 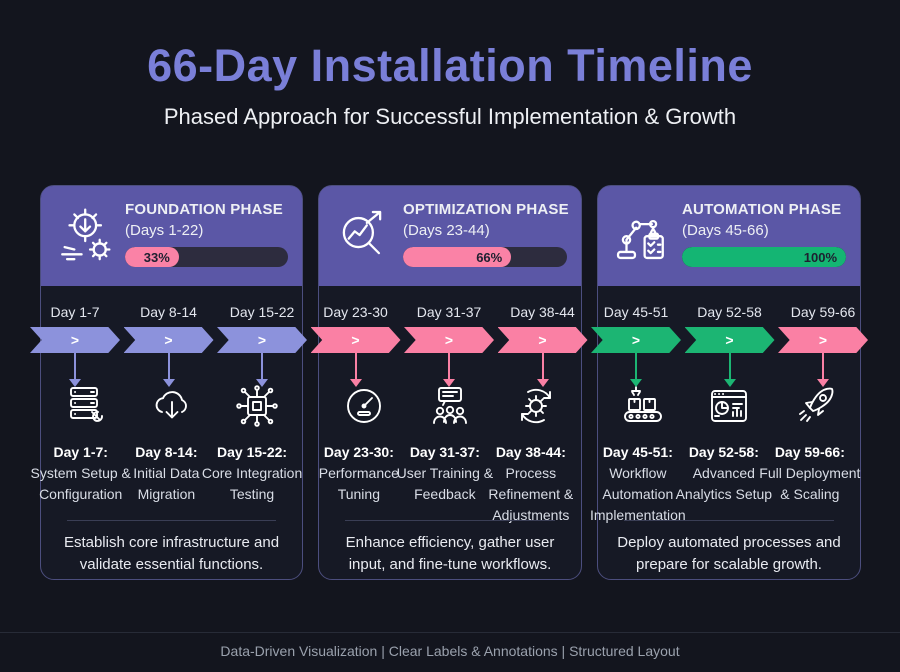 I want to click on progress-label: 33%, so click(x=156, y=257).